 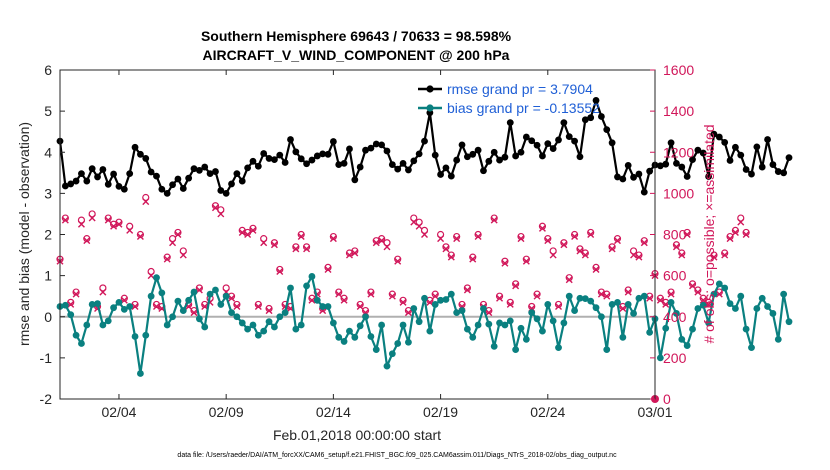 What do you see at coordinates (46, 399) in the screenshot?
I see `y-left-tick-label: -2` at bounding box center [46, 399].